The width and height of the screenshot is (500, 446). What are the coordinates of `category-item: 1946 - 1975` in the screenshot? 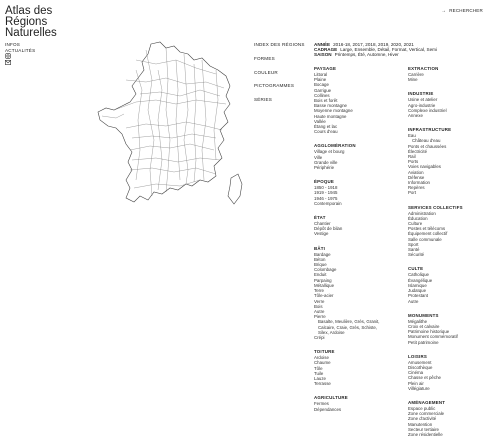 It's located at (326, 198).